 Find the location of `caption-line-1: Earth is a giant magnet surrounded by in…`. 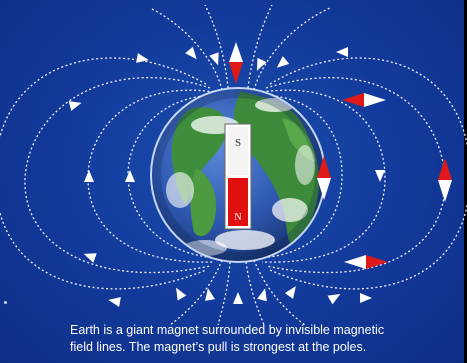

caption-line-1: Earth is a giant magnet surrounded by in… is located at coordinates (227, 330).